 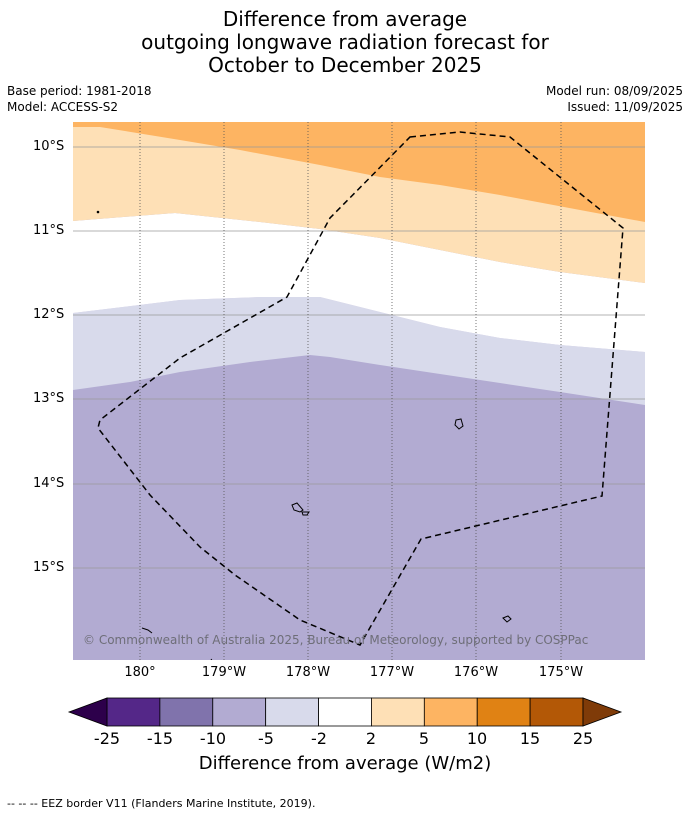 I want to click on lat-label-14s: 14°S, so click(x=49, y=483).